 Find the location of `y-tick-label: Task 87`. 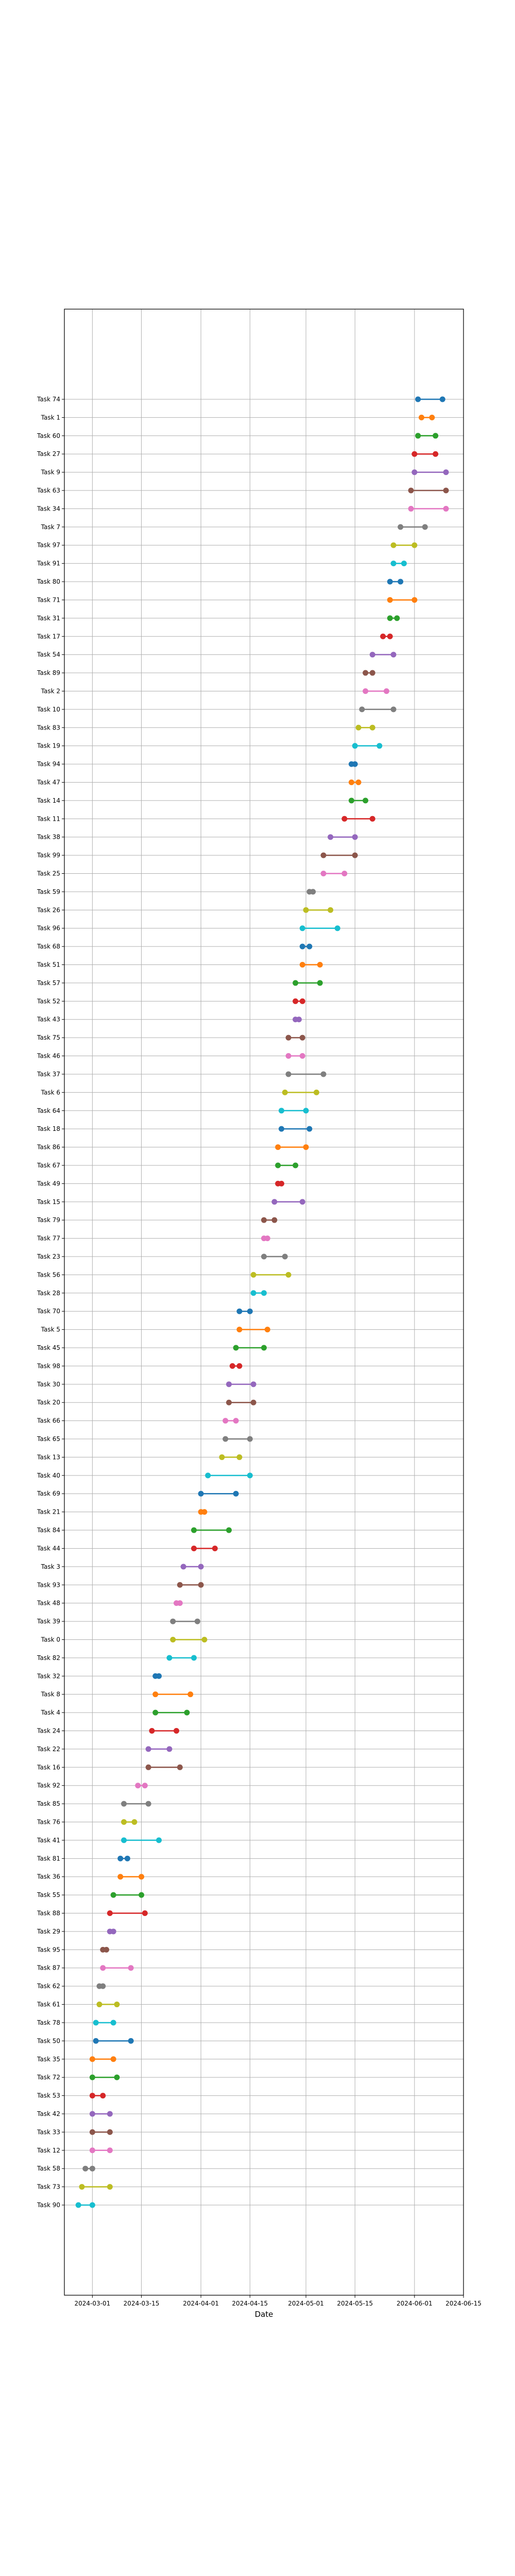

y-tick-label: Task 87 is located at coordinates (48, 1968).